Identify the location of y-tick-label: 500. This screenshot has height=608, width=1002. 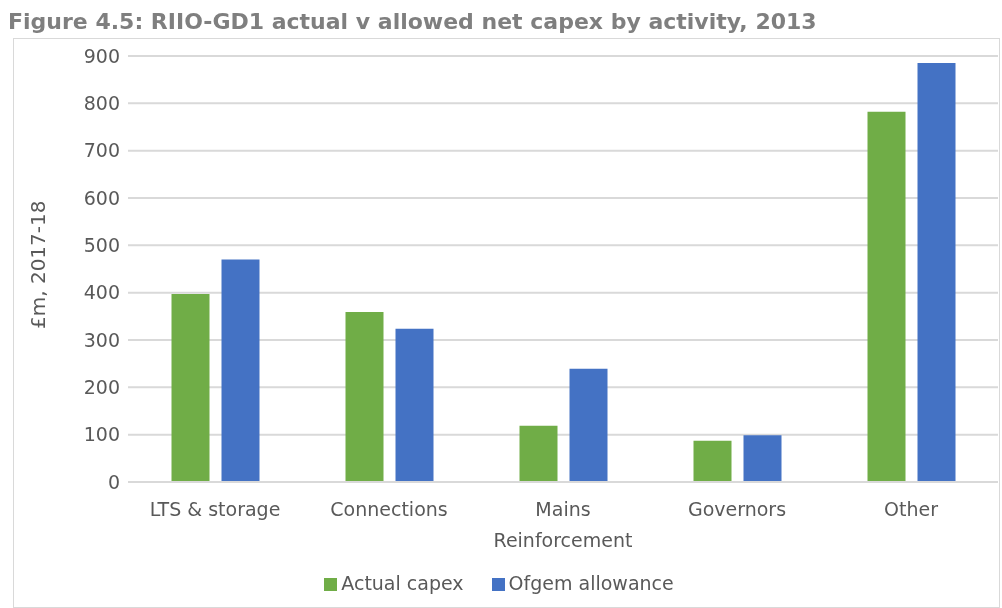
(101, 245).